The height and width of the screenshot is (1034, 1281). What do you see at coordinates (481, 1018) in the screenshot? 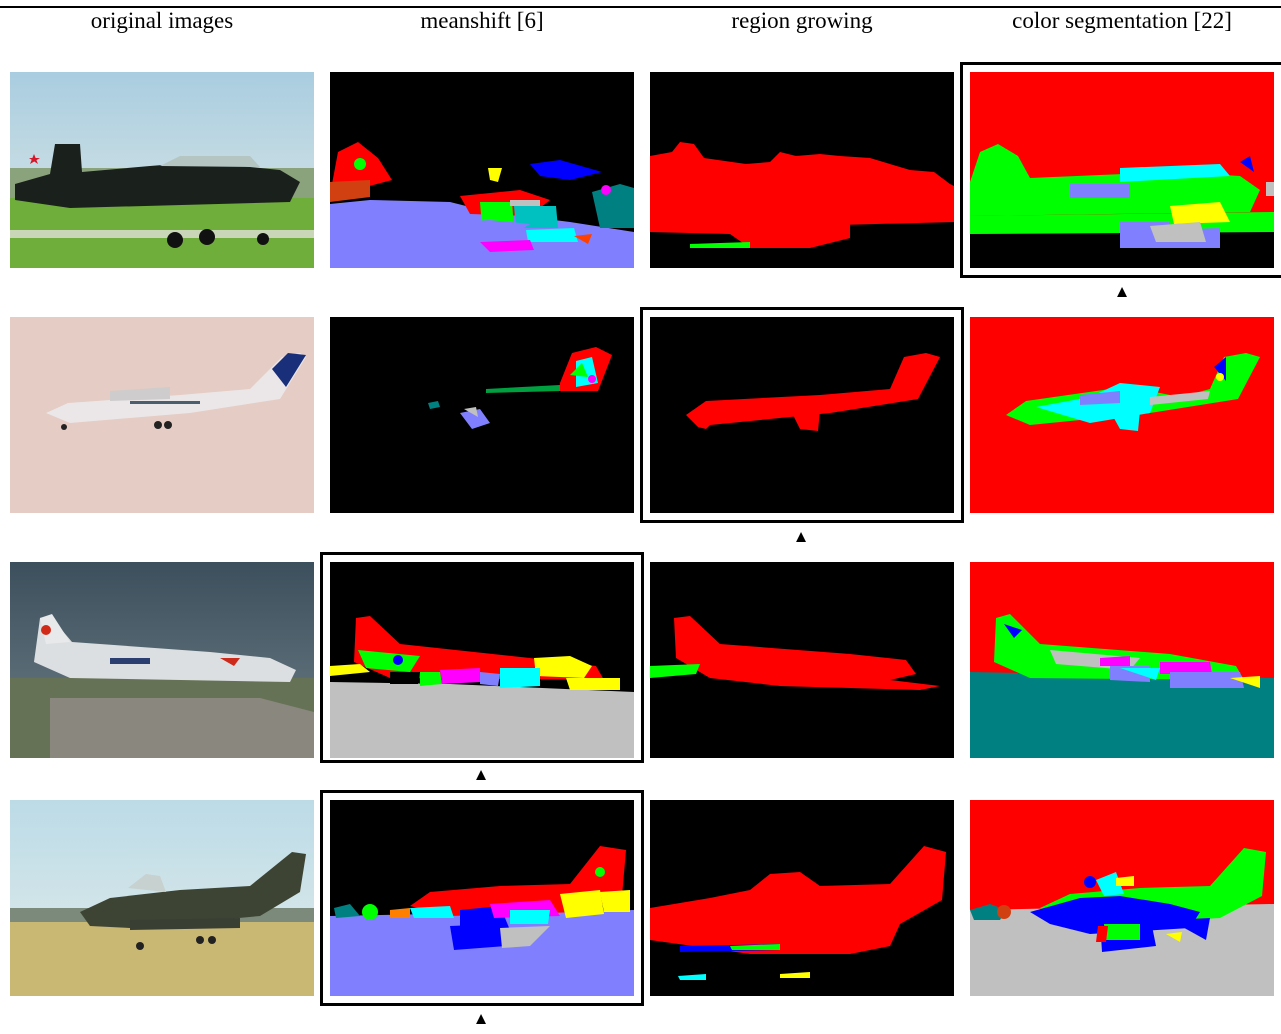
I see `selection-marker-row-4: ▲` at bounding box center [481, 1018].